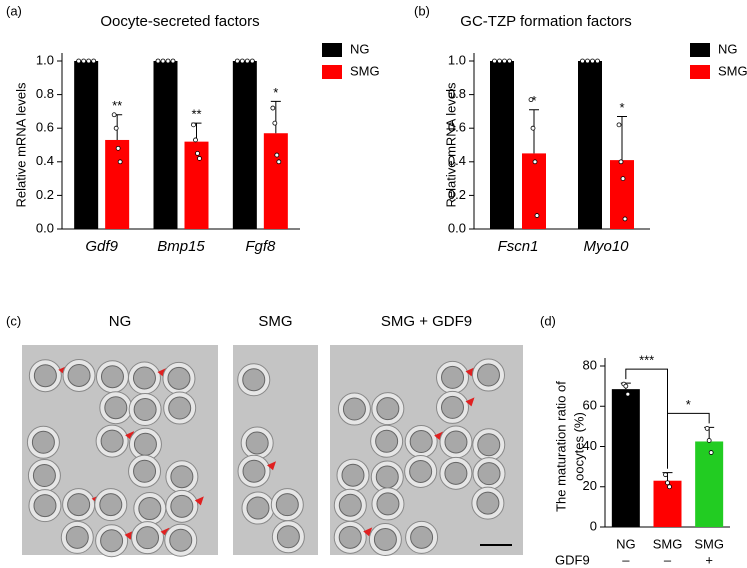  I want to click on image-title: NG, so click(120, 321).